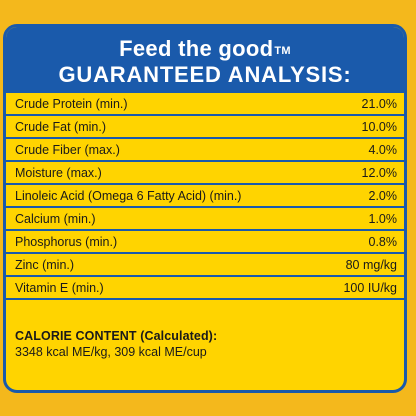 This screenshot has width=416, height=416. What do you see at coordinates (205, 104) in the screenshot?
I see `table-row: Crude Protein (min.) 21.0%` at bounding box center [205, 104].